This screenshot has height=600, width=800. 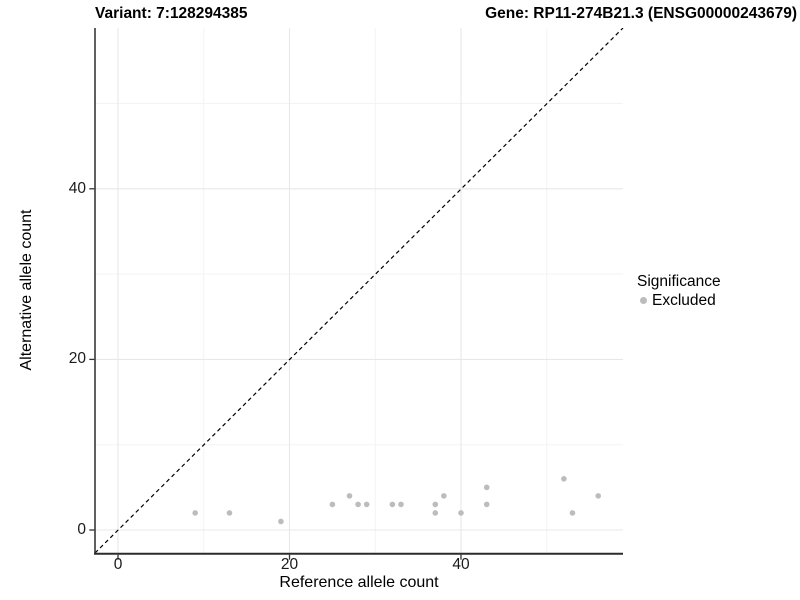 I want to click on x-tick-label: 40, so click(x=461, y=564).